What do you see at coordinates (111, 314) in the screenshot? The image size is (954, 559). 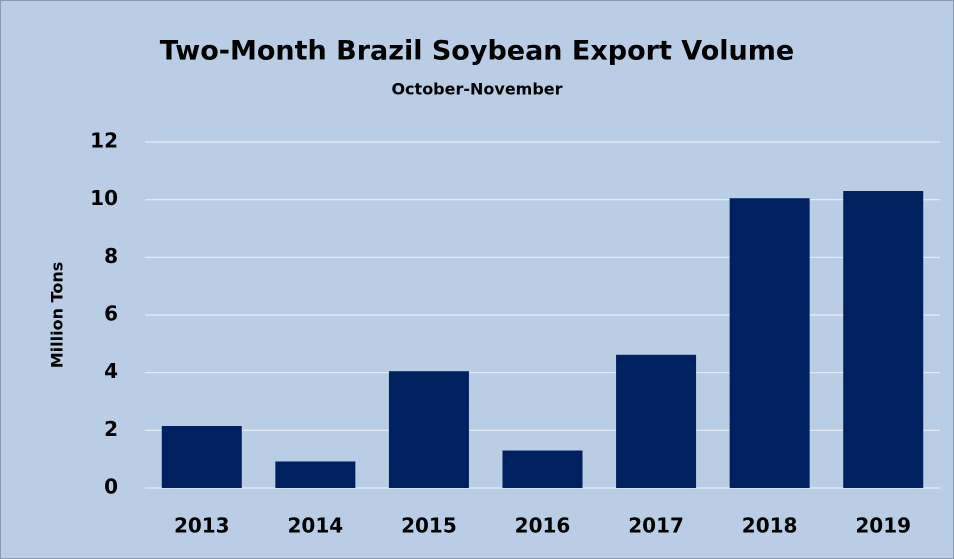 I see `y-tick-label: 6` at bounding box center [111, 314].